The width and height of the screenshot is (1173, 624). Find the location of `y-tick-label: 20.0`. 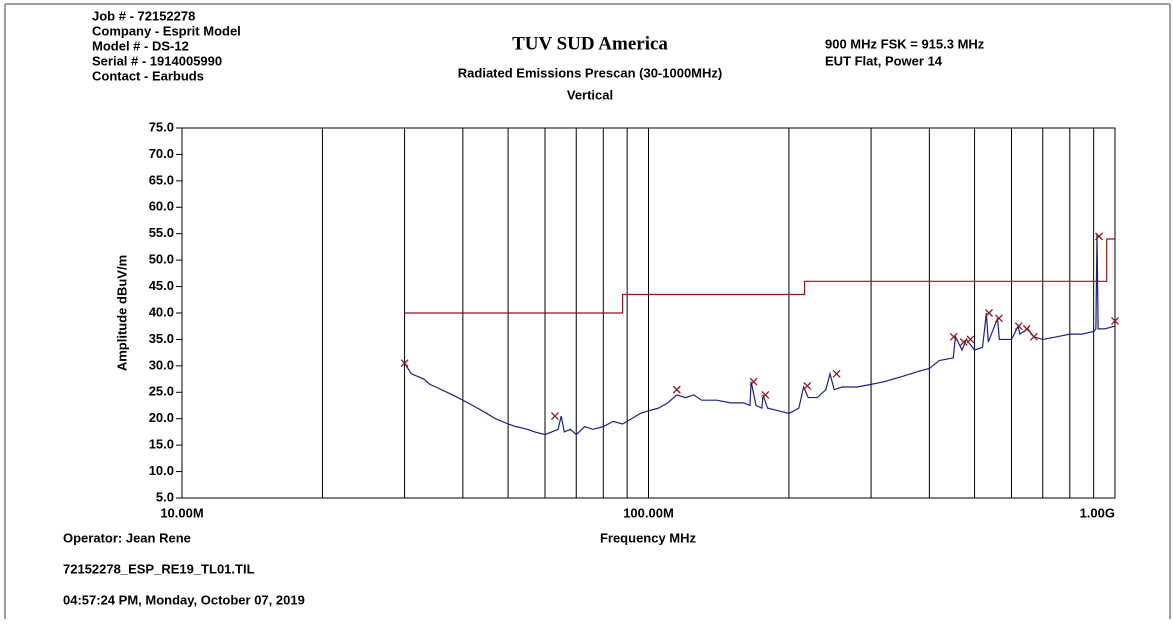

y-tick-label: 20.0 is located at coordinates (161, 417).